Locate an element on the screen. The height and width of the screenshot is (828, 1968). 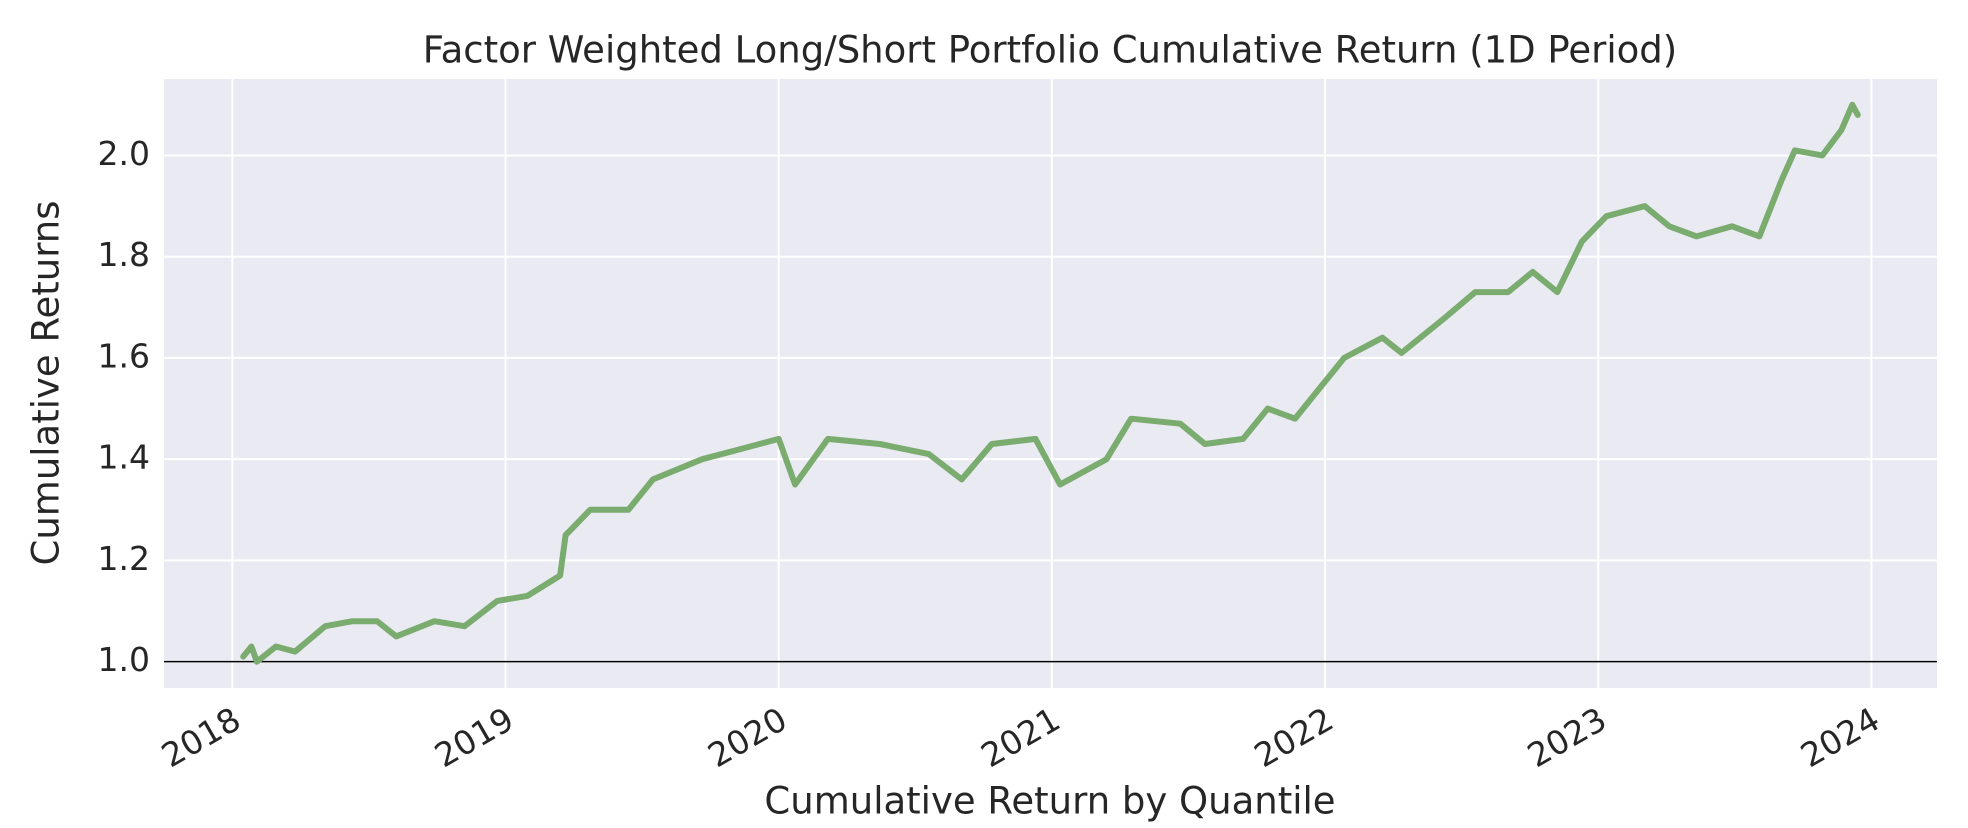
y-tick-label: 1.2 is located at coordinates (124, 558).